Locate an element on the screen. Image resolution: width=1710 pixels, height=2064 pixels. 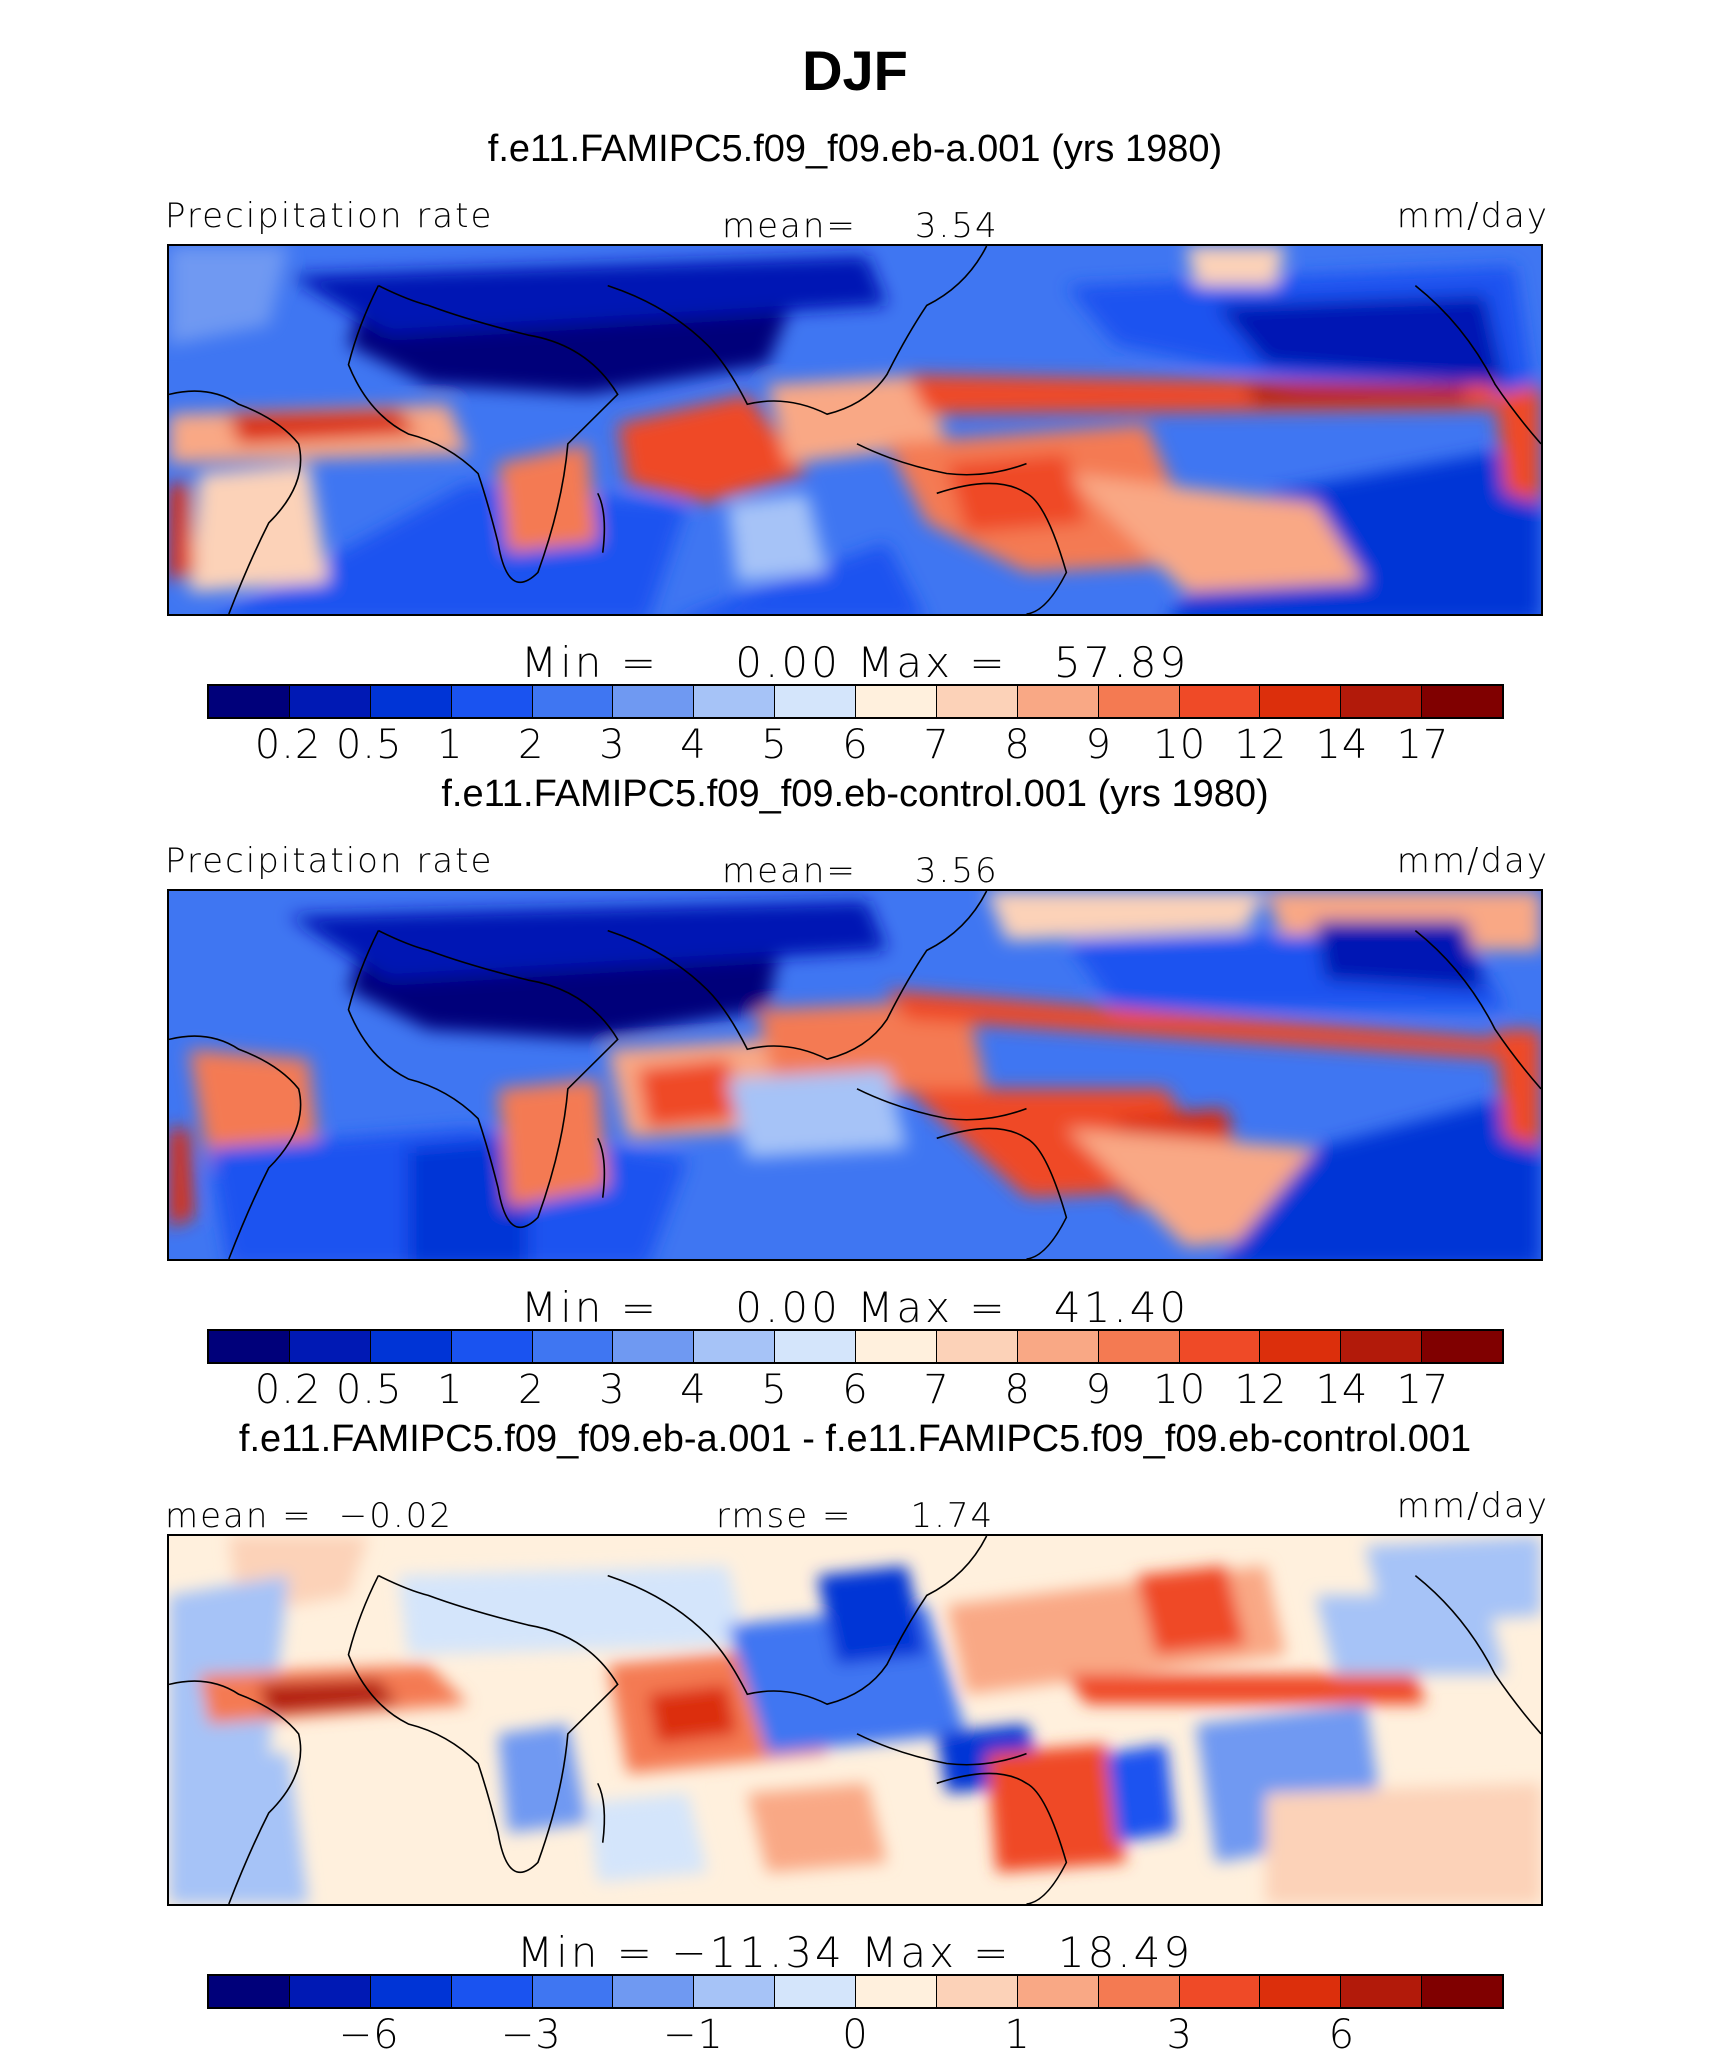
panel2-map is located at coordinates (855, 1075).